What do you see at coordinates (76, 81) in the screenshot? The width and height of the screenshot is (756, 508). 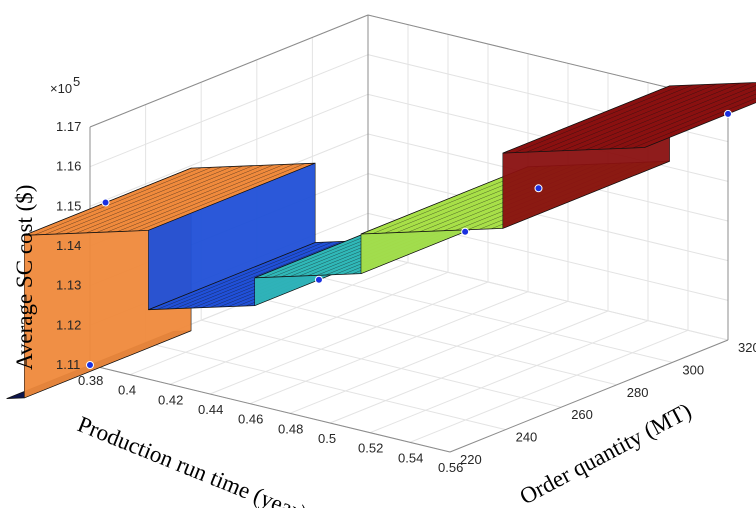 I see `z-exponent-power: 5` at bounding box center [76, 81].